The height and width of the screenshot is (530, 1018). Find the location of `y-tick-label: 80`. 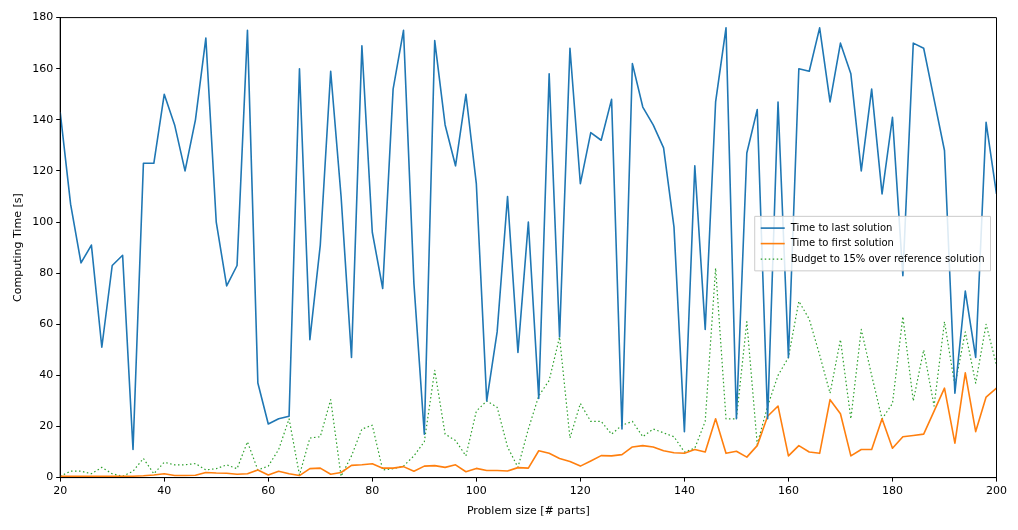

y-tick-label: 80 is located at coordinates (46, 273).